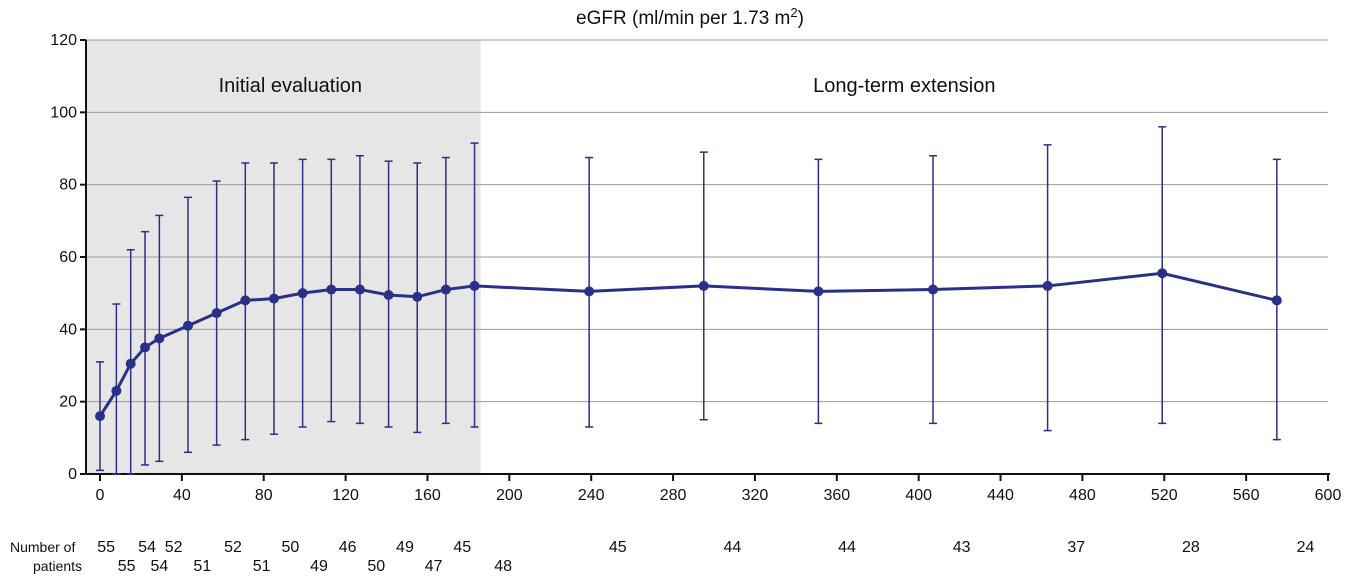 The height and width of the screenshot is (576, 1359). I want to click on x-tick-label-320: 320, so click(755, 495).